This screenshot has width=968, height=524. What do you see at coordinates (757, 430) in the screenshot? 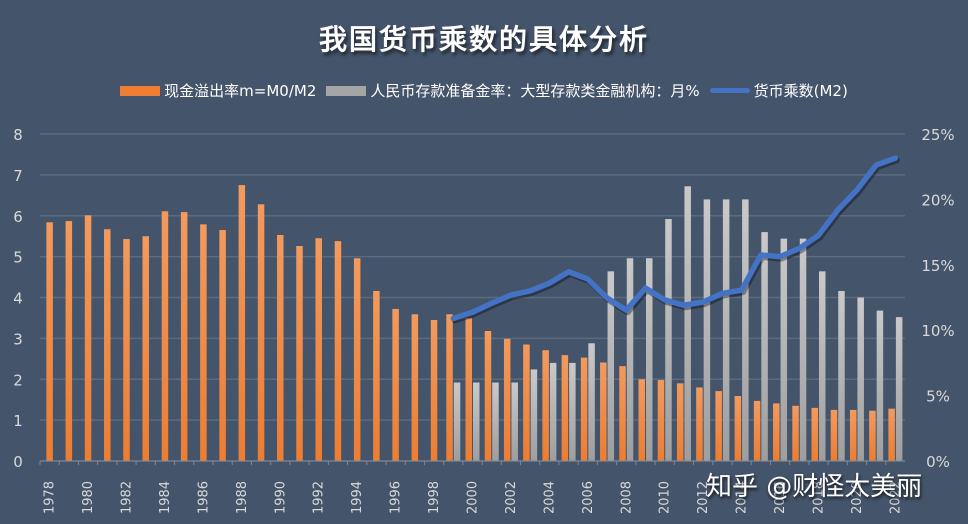
I see `bar-cash-ratio-2015` at bounding box center [757, 430].